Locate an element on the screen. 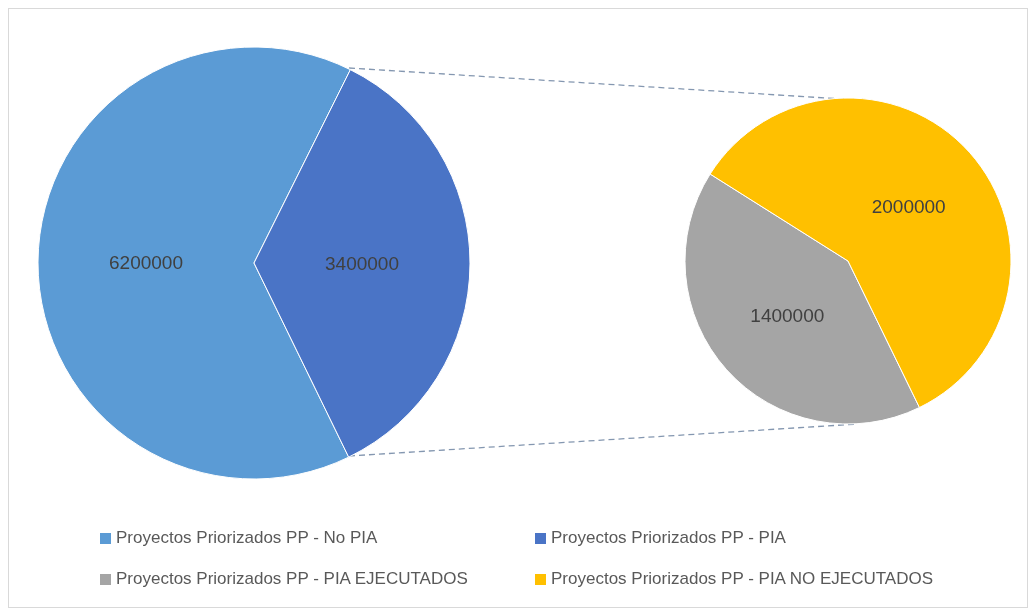 This screenshot has height=610, width=1031. data-label: 3400000 is located at coordinates (362, 263).